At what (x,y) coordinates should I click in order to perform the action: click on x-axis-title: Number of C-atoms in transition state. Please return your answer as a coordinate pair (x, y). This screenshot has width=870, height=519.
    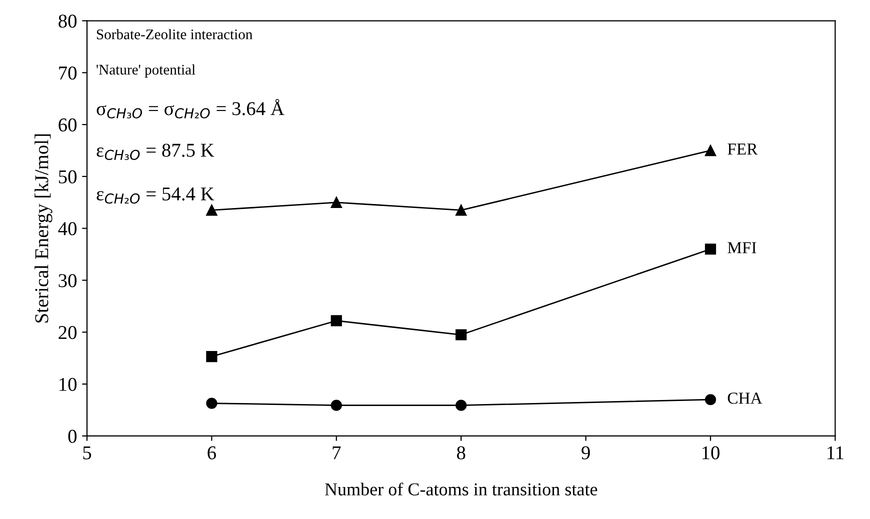
    Looking at the image, I should click on (461, 489).